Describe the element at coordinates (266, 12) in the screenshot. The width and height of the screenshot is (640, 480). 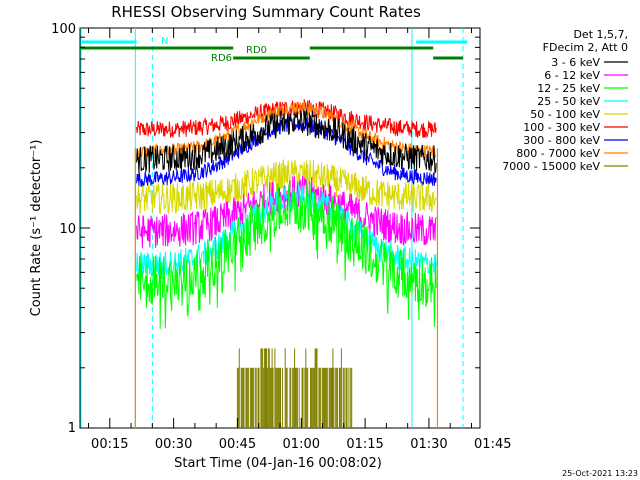
I see `chart-title: RHESSI Observing Summary Count Rates` at that location.